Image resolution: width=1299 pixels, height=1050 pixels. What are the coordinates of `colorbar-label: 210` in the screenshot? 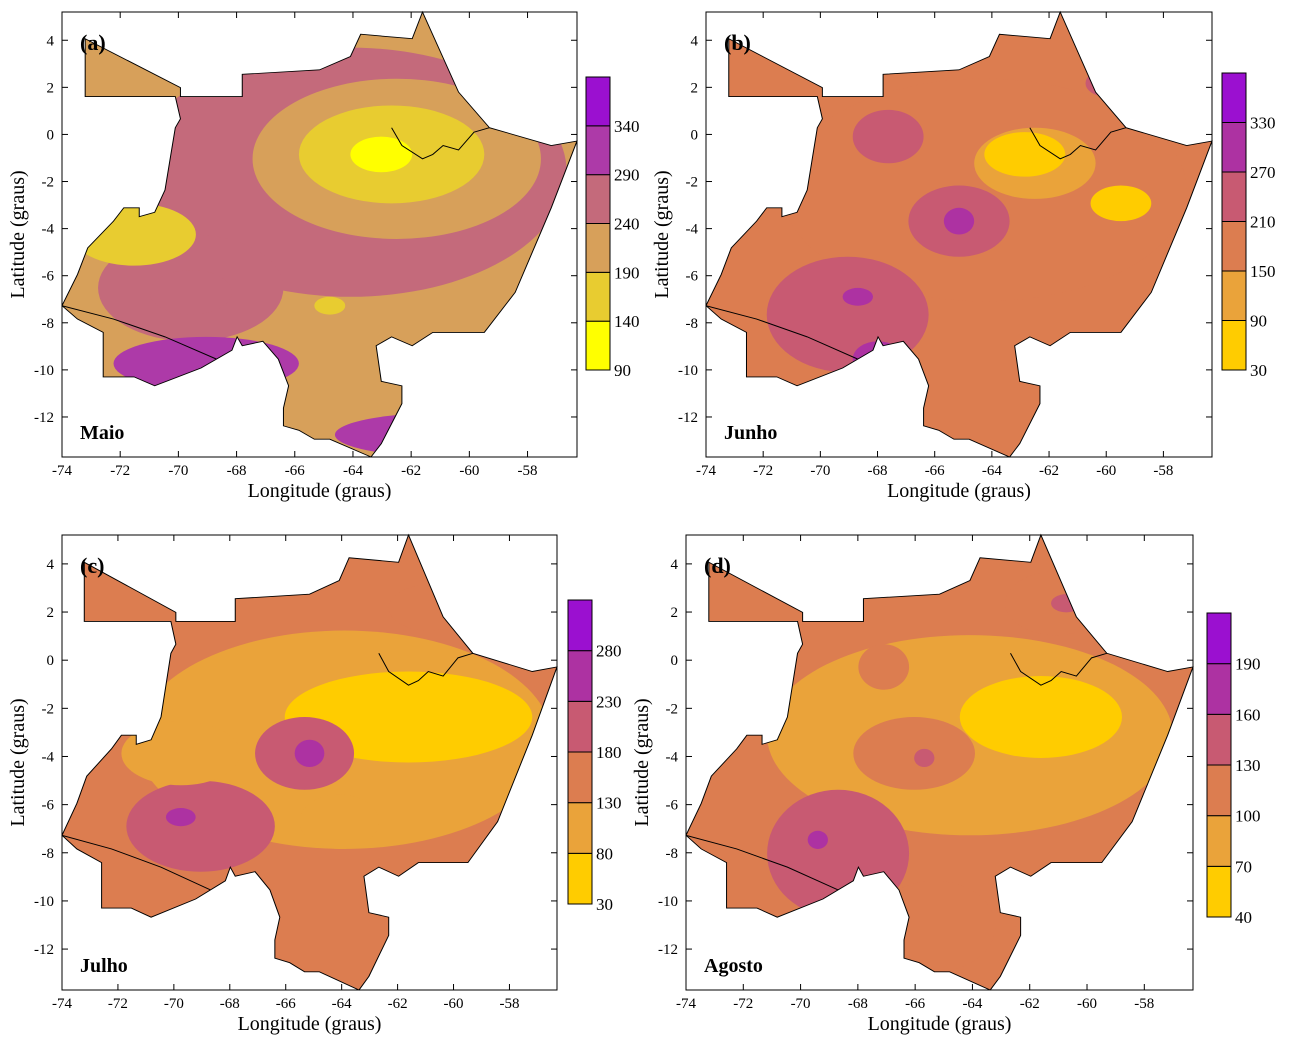 It's located at (1263, 222).